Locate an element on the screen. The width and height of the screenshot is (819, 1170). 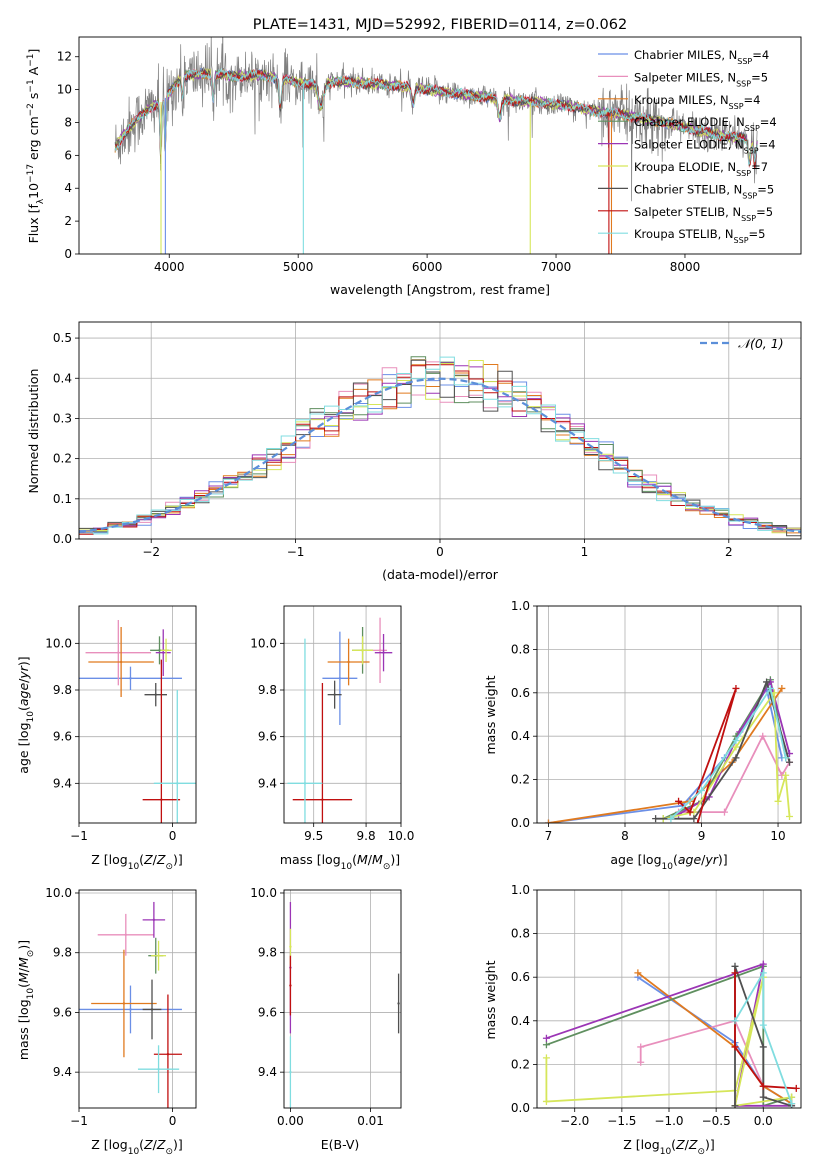
x-axis-label: (data-model)/error is located at coordinates (440, 574).